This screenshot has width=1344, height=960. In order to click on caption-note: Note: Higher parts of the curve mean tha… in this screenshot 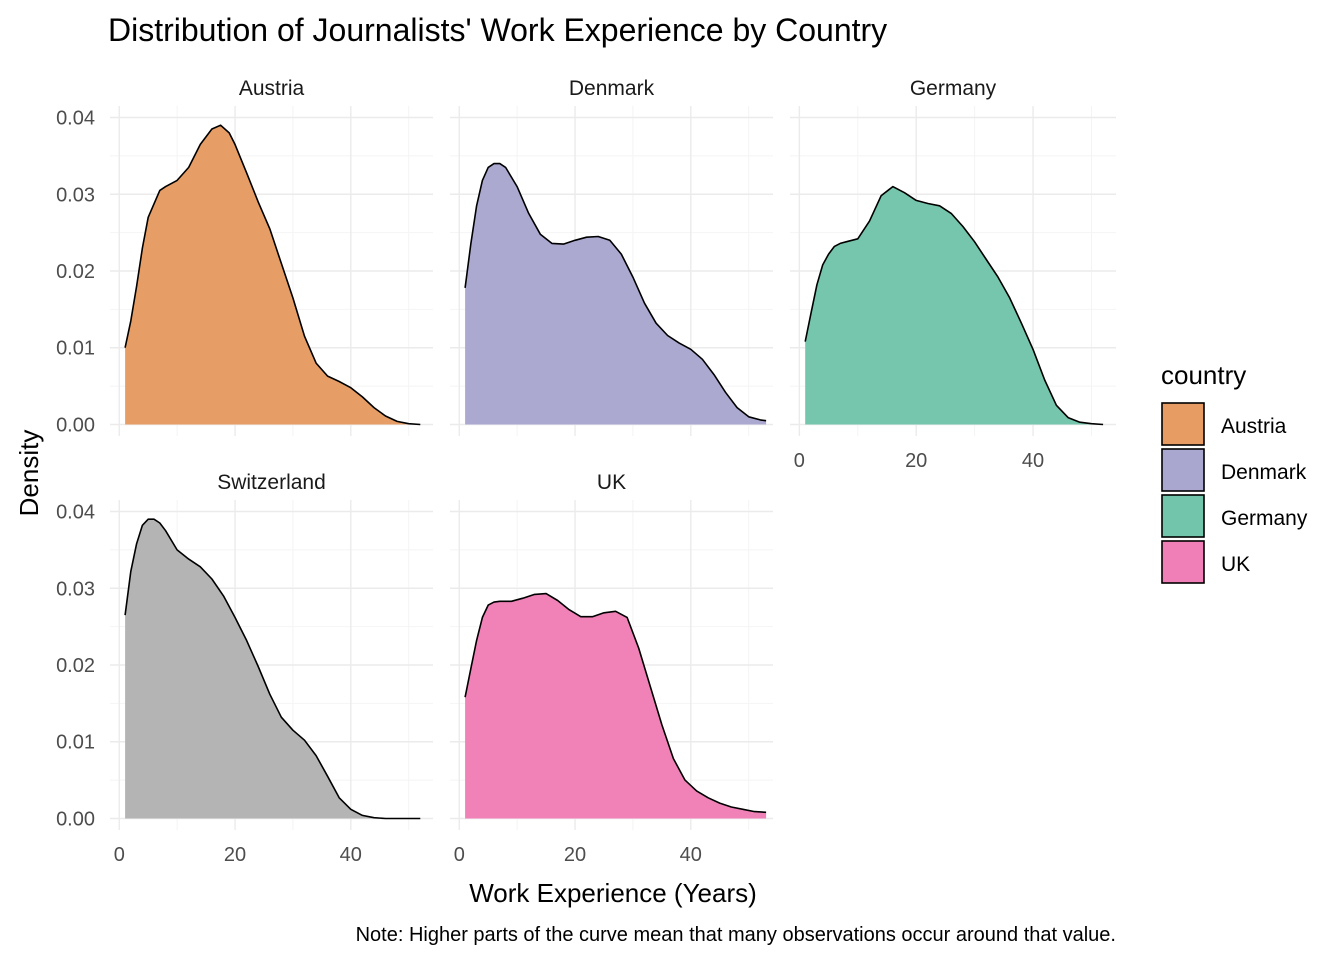, I will do `click(736, 935)`.